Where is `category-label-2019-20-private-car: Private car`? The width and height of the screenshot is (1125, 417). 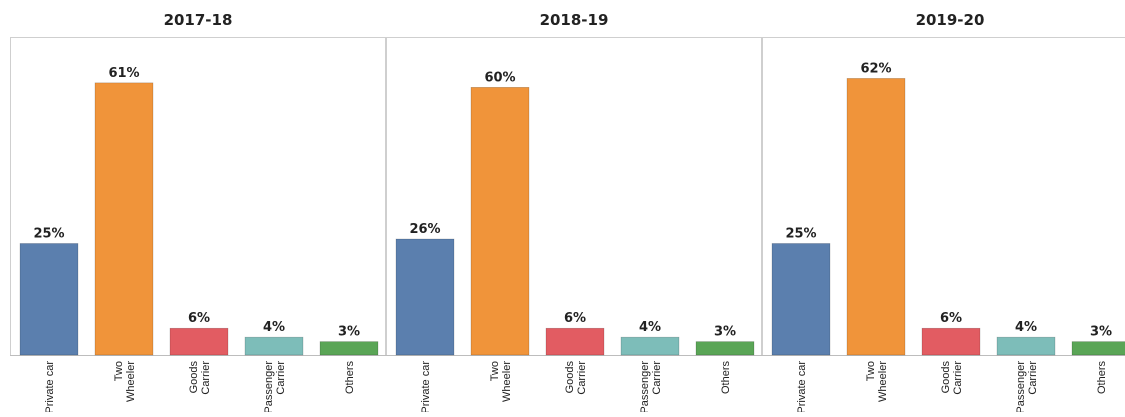
category-label-2019-20-private-car: Private car is located at coordinates (802, 386).